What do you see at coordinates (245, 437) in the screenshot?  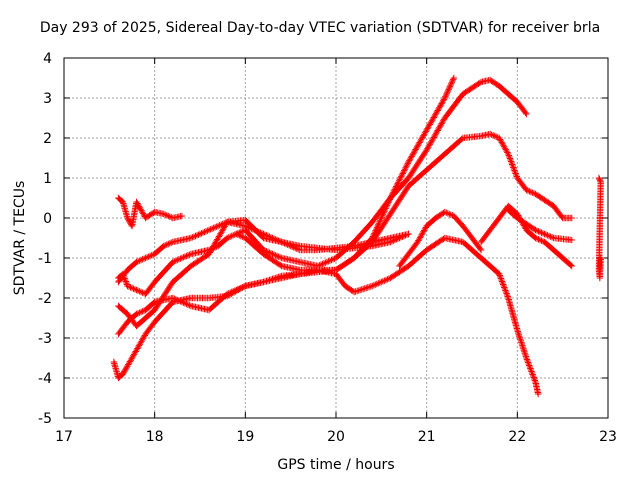 I see `x-tick-label: 19` at bounding box center [245, 437].